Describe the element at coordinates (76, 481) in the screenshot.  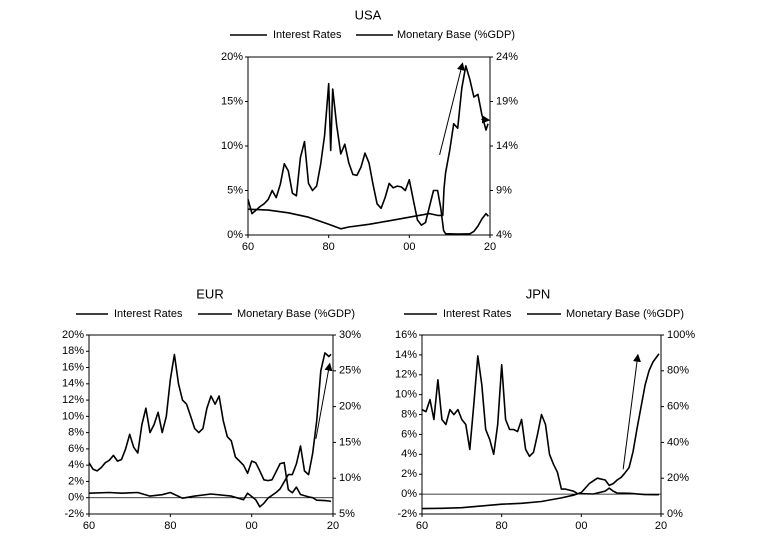
I see `eur-left-tick-label: 2%` at that location.